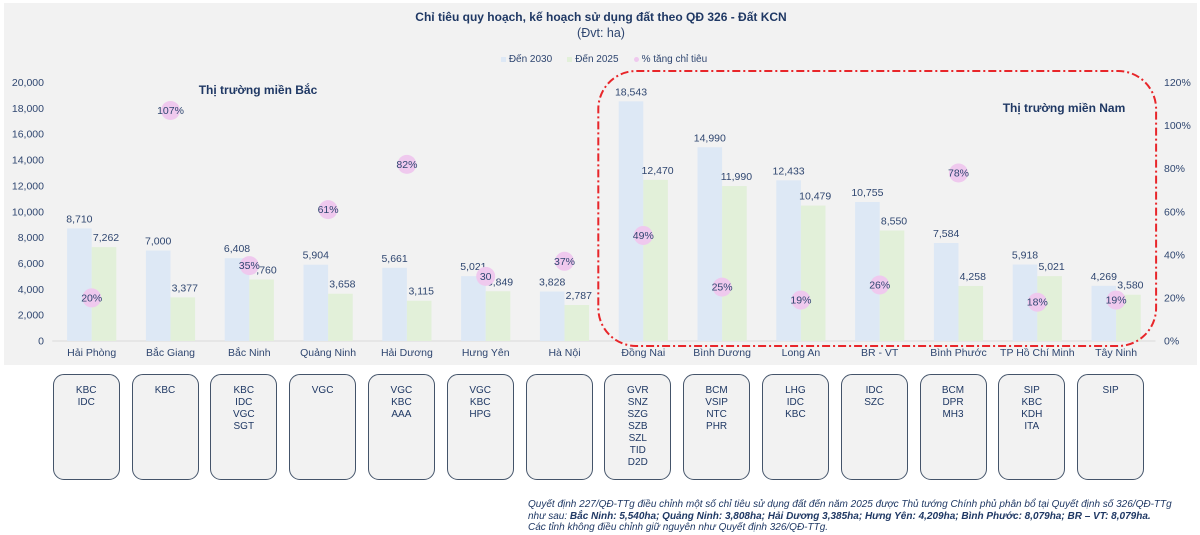 The image size is (1200, 535). I want to click on percent-increase-label: 78%, so click(958, 173).